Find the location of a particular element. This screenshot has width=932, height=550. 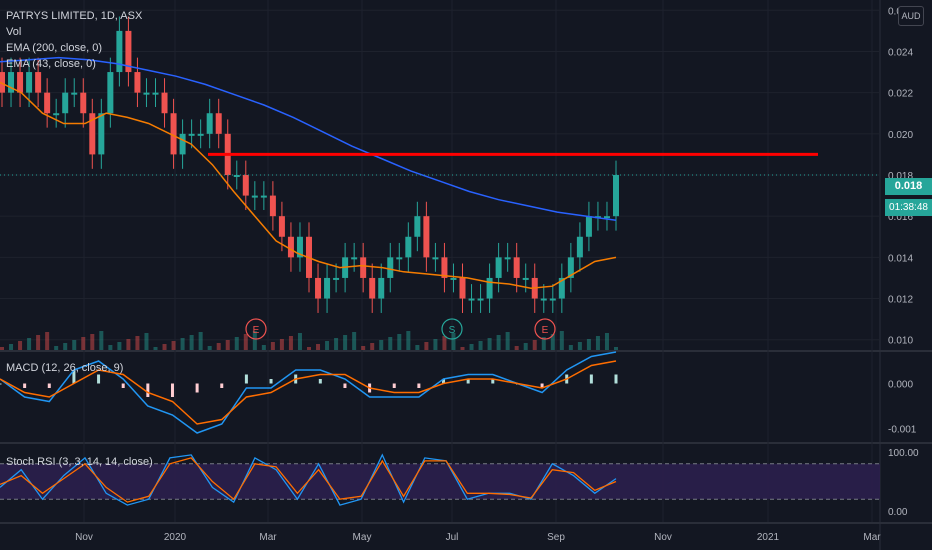

macd-tick-label: -0.001 is located at coordinates (902, 430).